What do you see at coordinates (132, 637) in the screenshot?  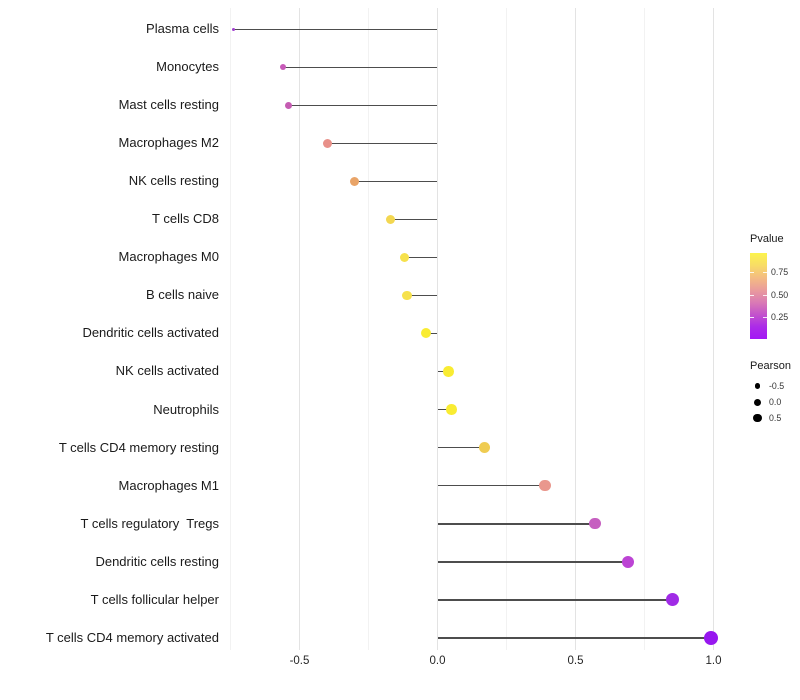 I see `row-label: T cells CD4 memory activated` at bounding box center [132, 637].